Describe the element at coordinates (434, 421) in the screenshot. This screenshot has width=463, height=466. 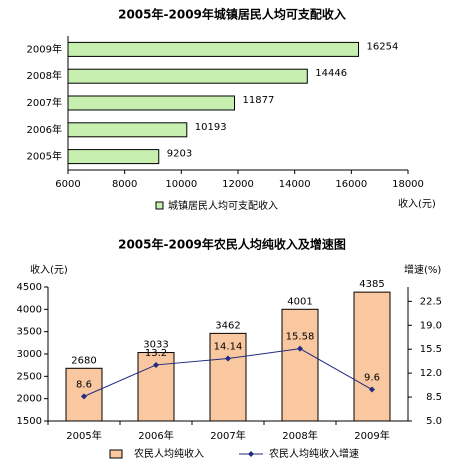
I see `y2-tick-label: 5.0` at that location.